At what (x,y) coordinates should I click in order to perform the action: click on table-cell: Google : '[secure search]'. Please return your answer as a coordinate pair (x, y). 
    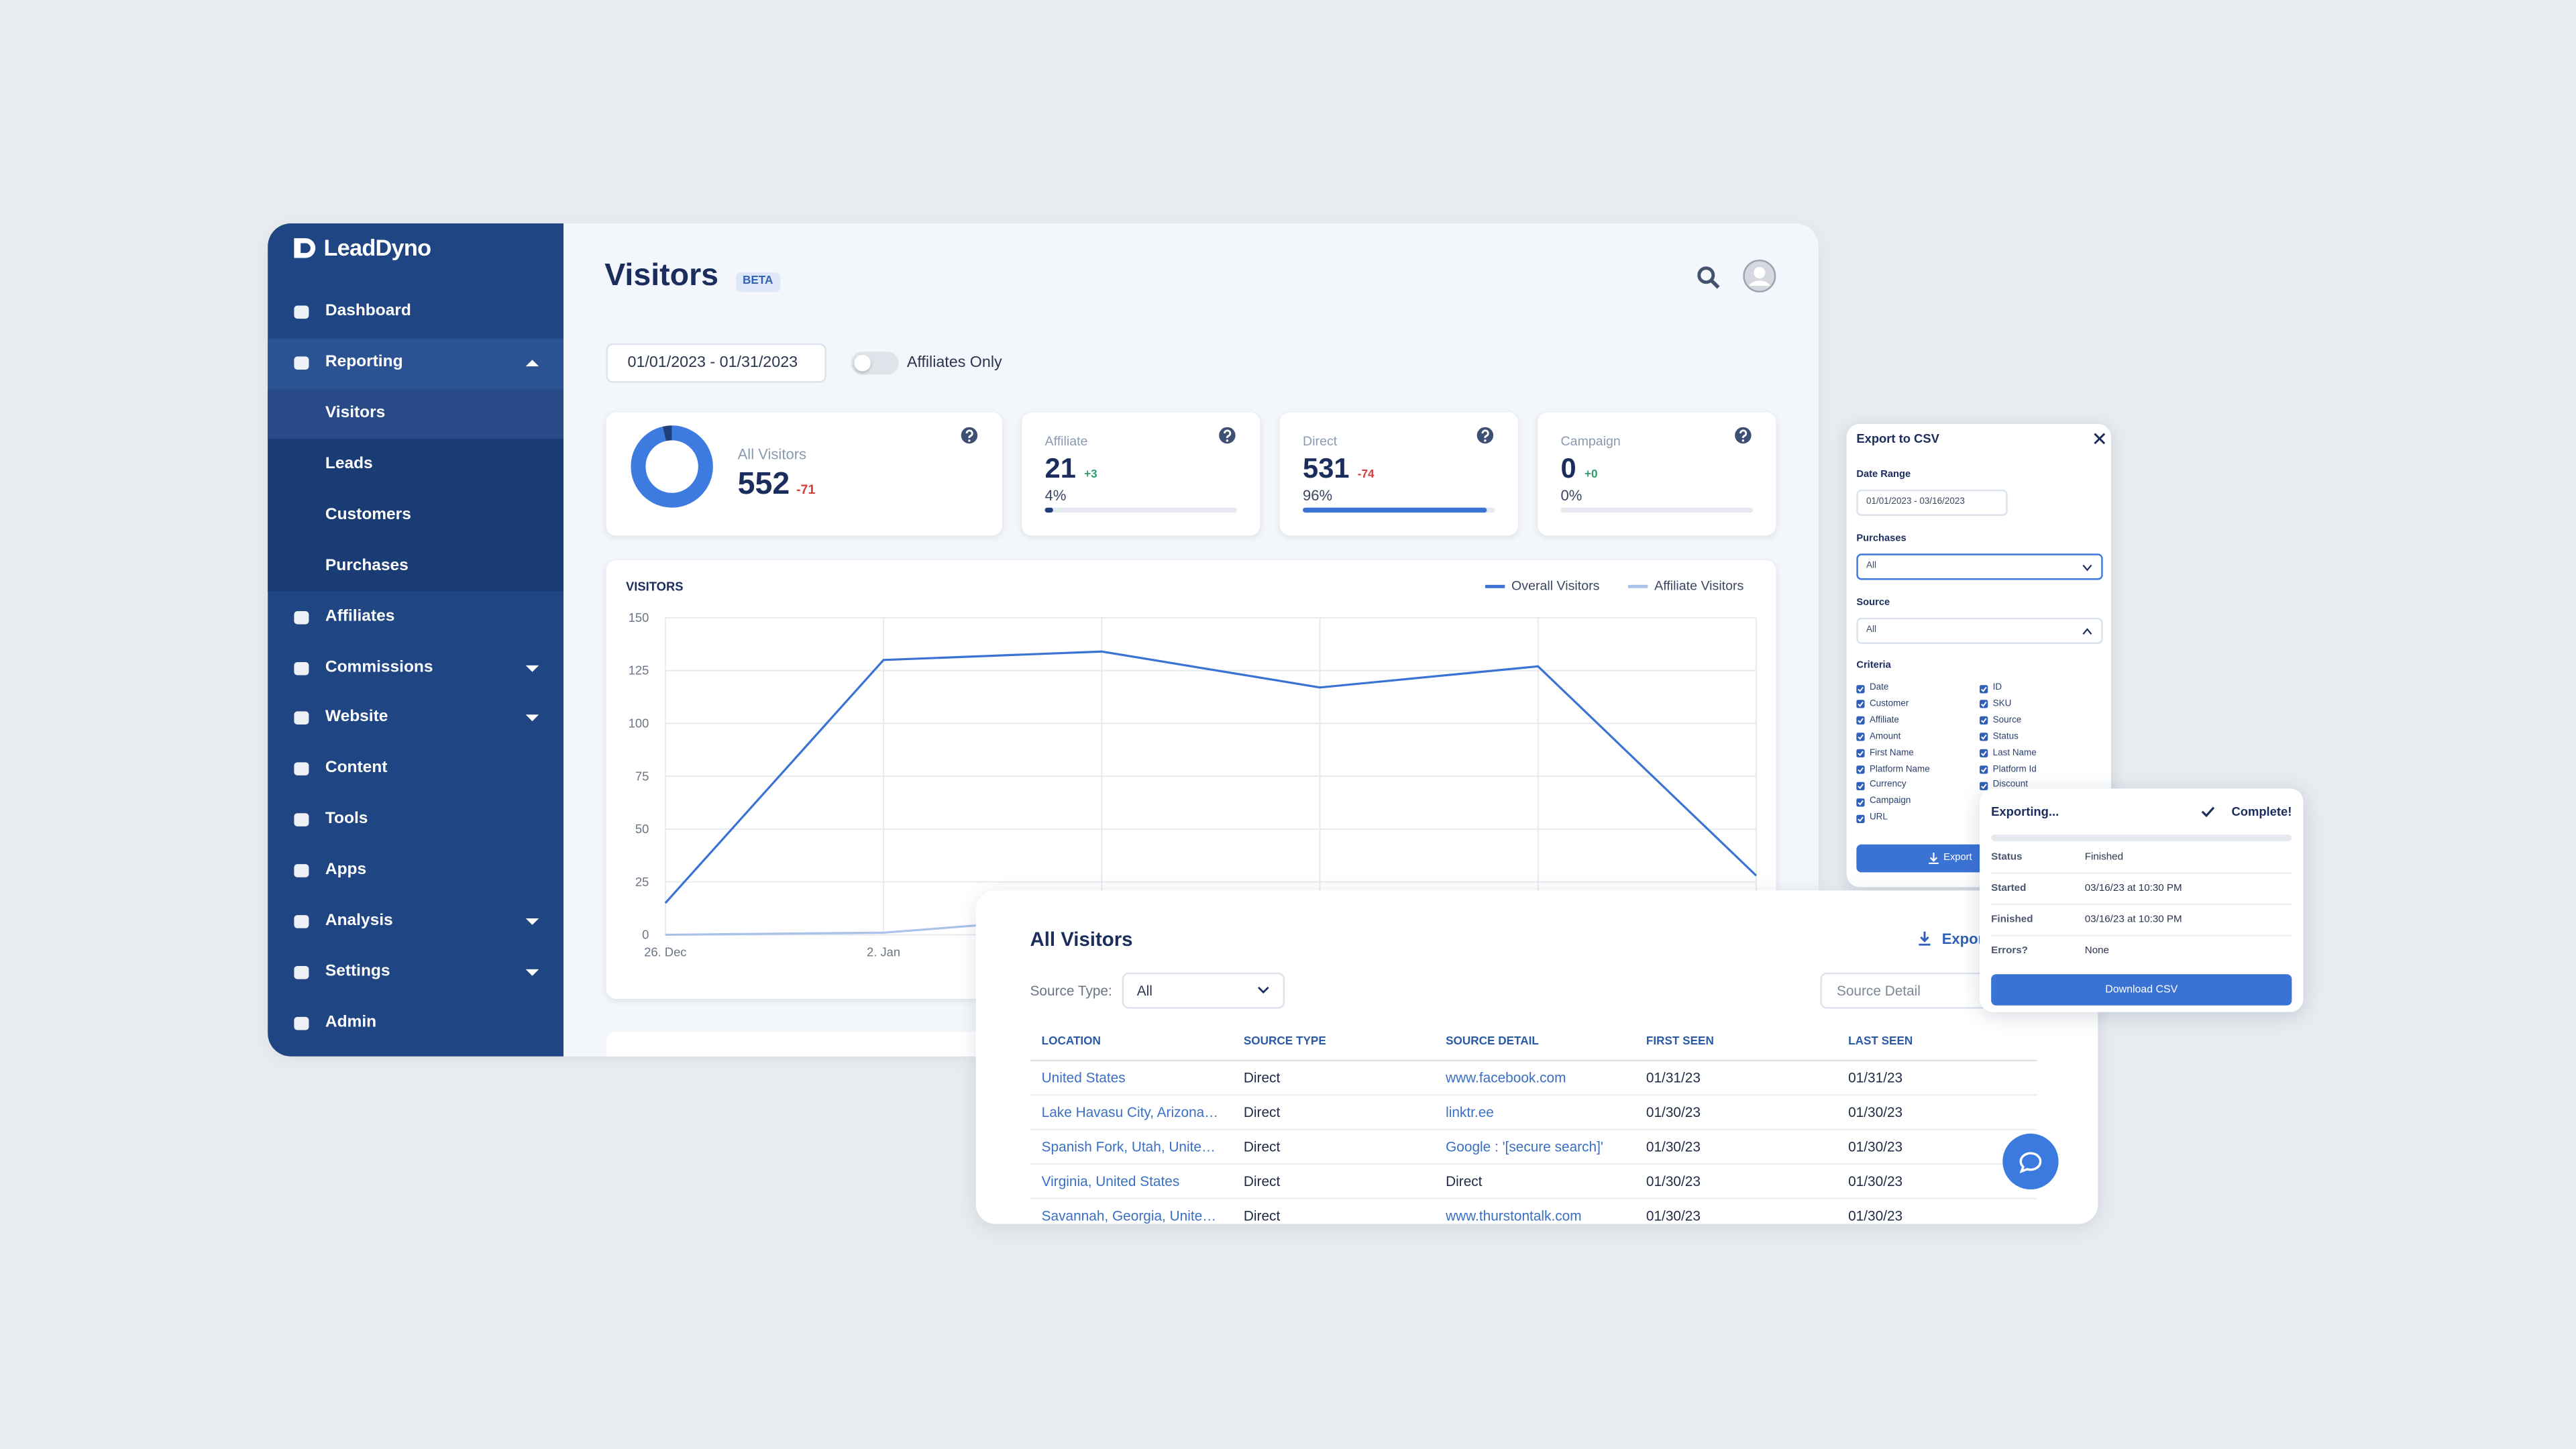
    Looking at the image, I should click on (1524, 1146).